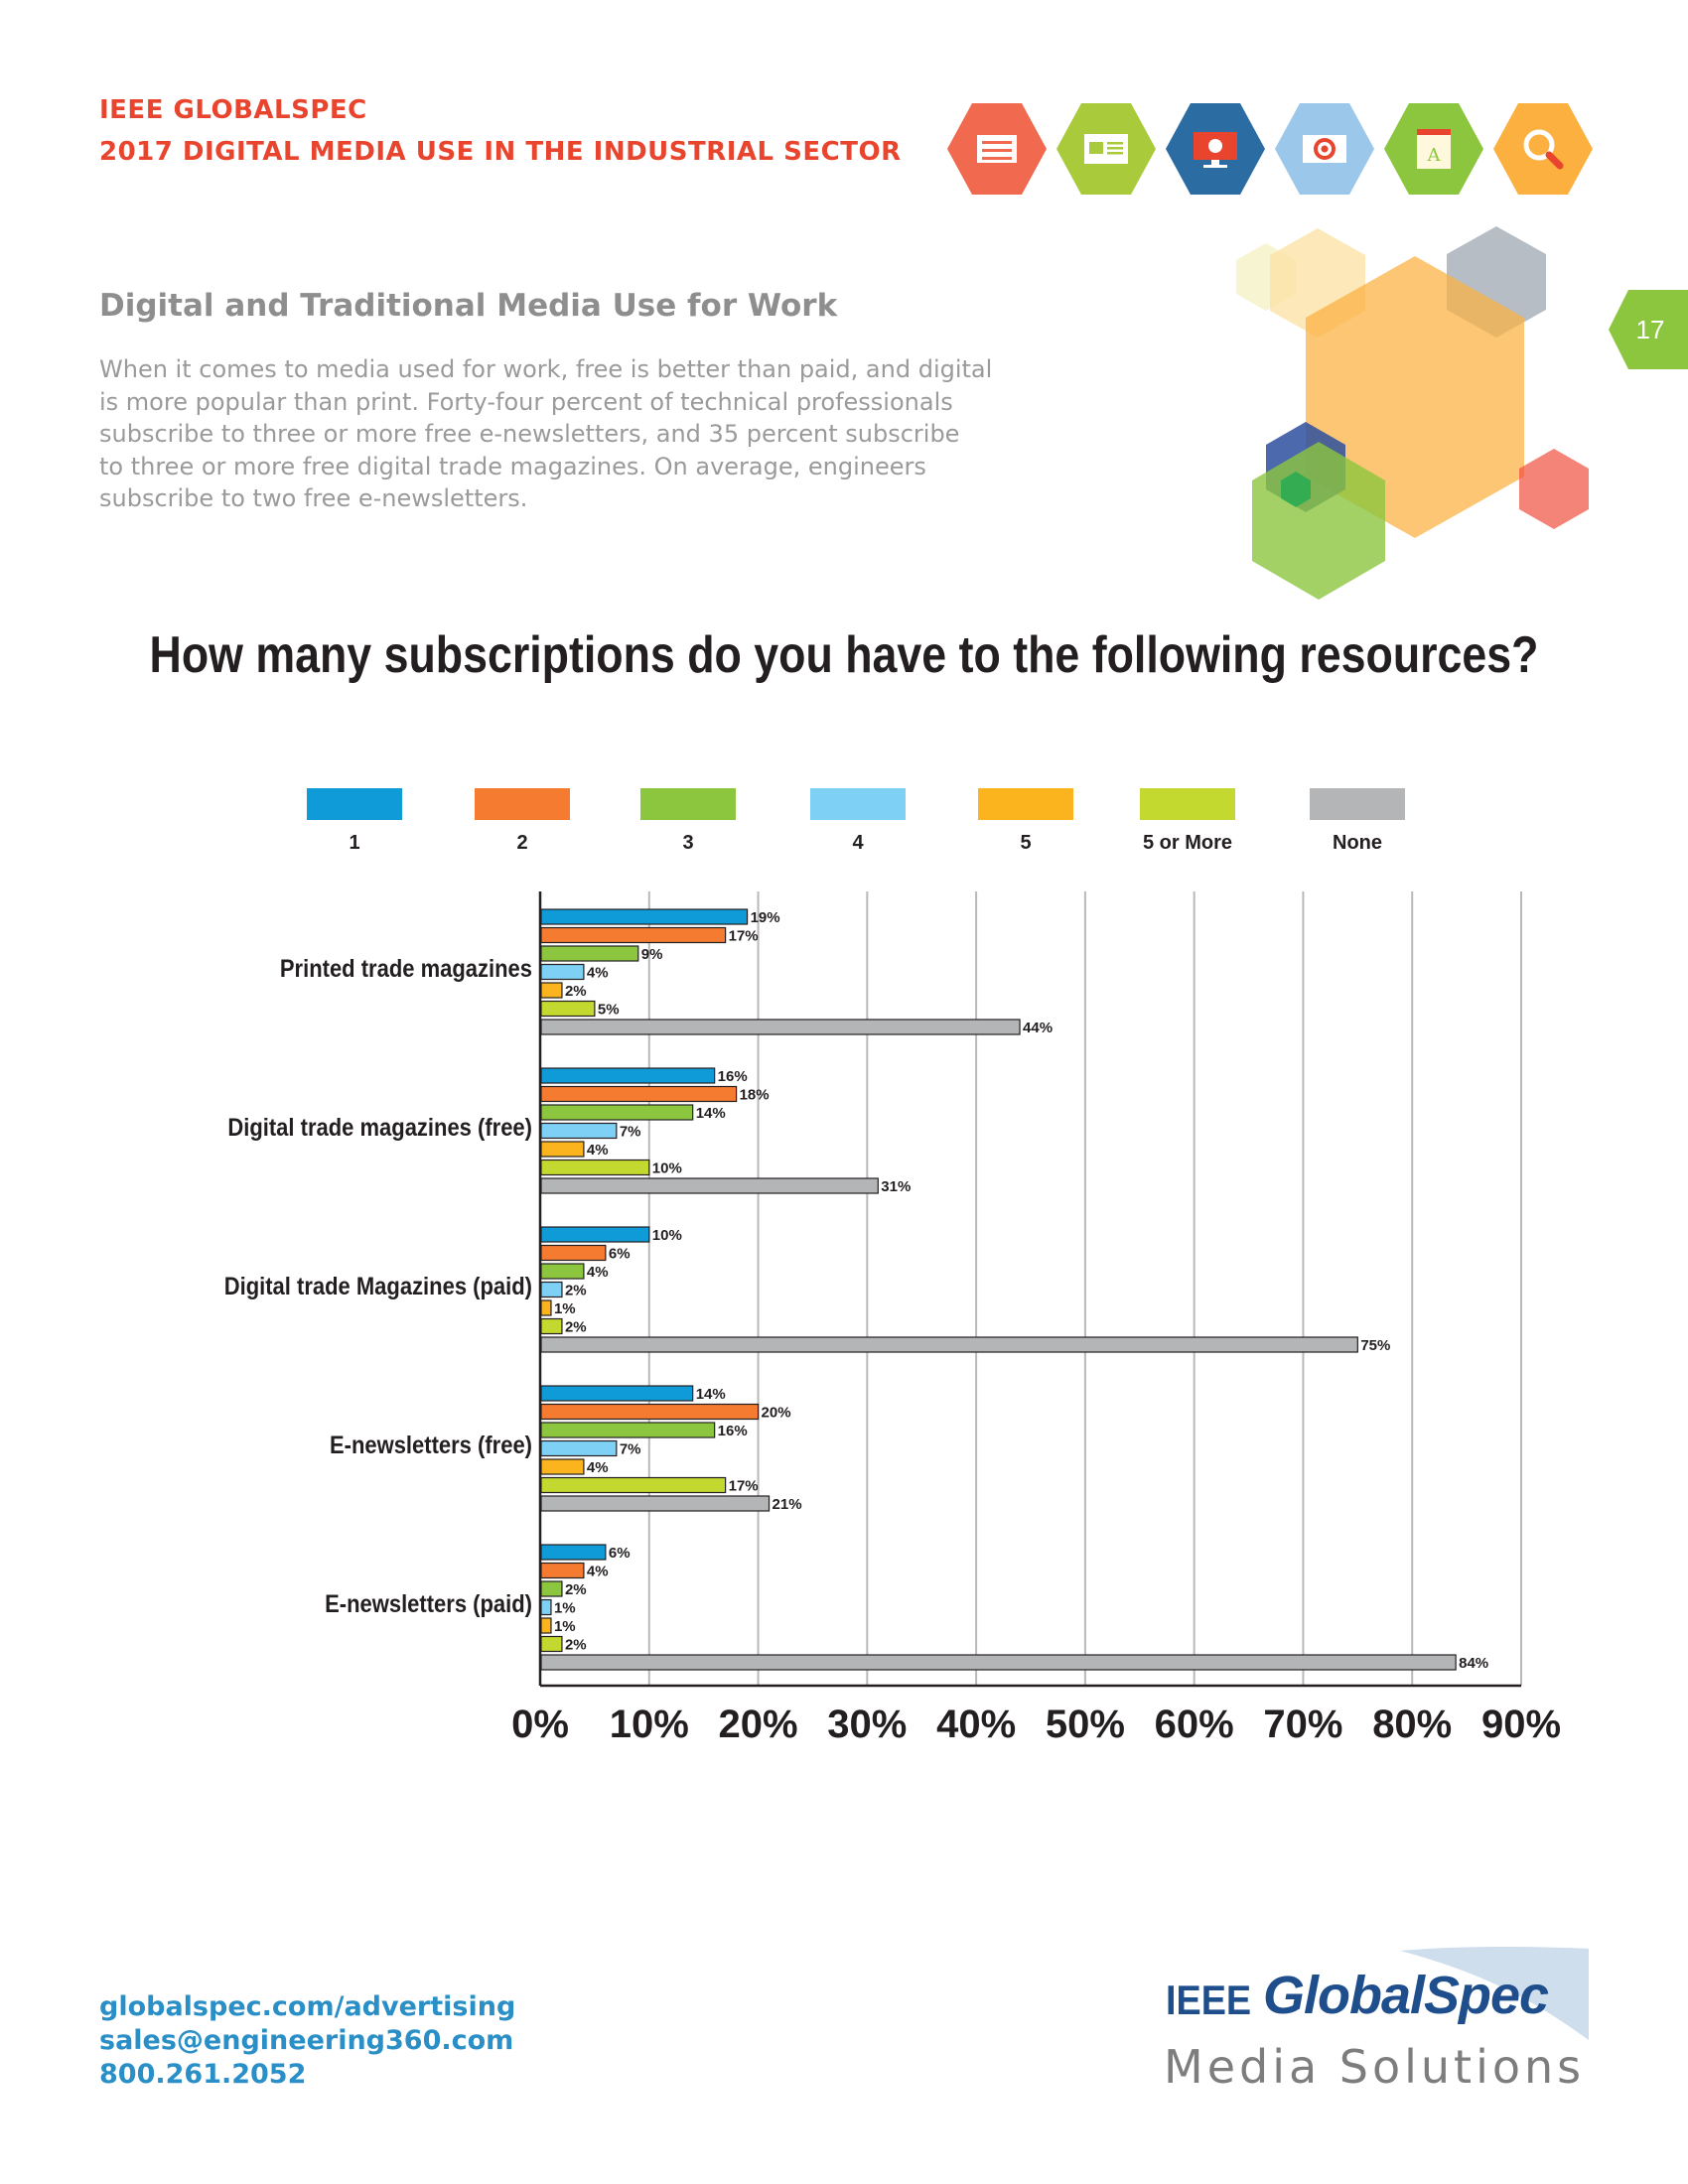  What do you see at coordinates (649, 1724) in the screenshot?
I see `x-tick-label: 10%` at bounding box center [649, 1724].